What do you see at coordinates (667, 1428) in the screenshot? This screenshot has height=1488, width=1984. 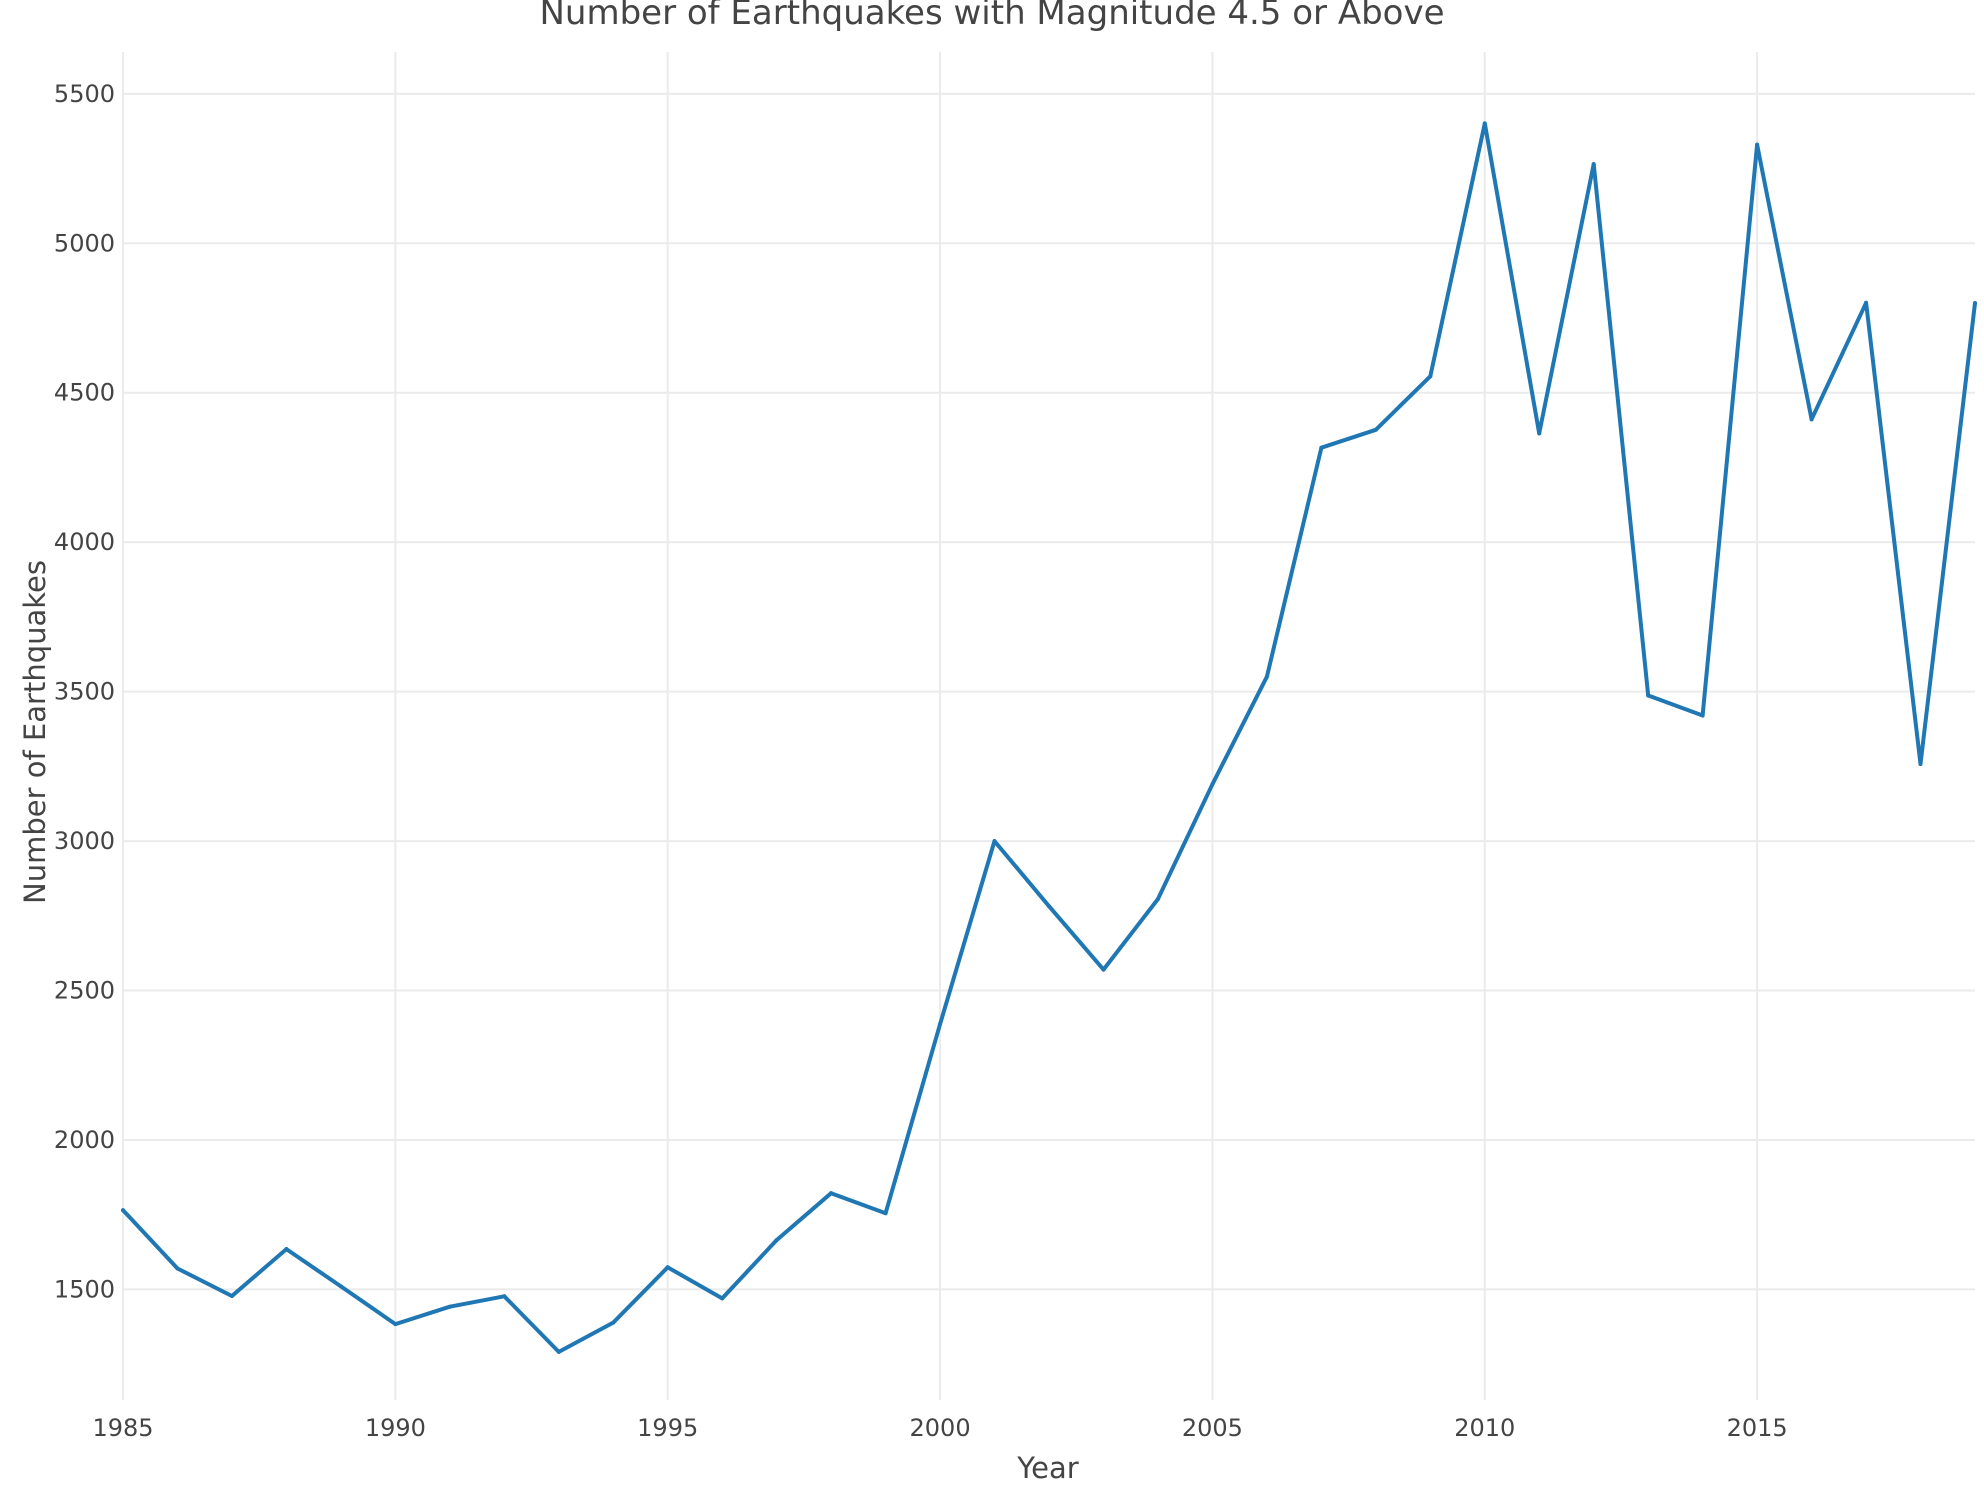 I see `x-tick-label: 1995` at bounding box center [667, 1428].